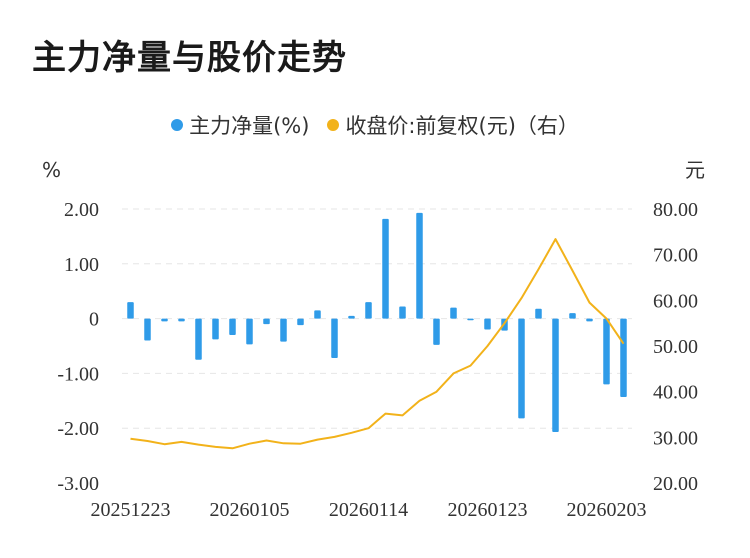  What do you see at coordinates (81, 210) in the screenshot?
I see `left-tick-label: 2.00` at bounding box center [81, 210].